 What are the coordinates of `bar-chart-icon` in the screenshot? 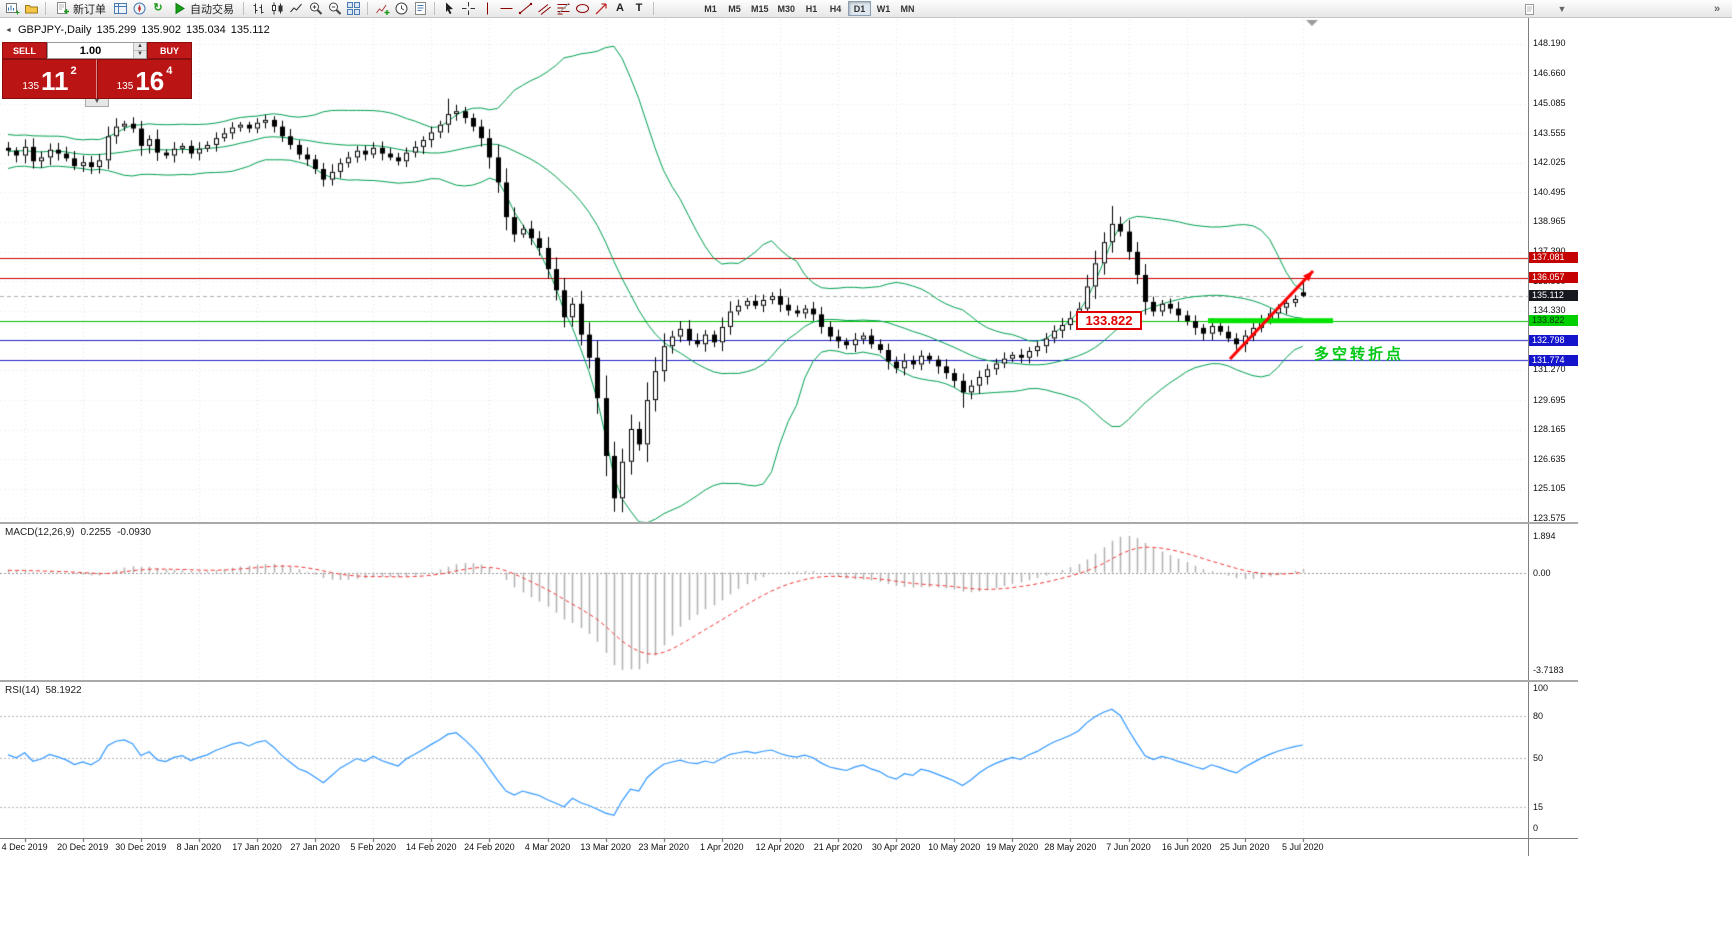 It's located at (258, 8).